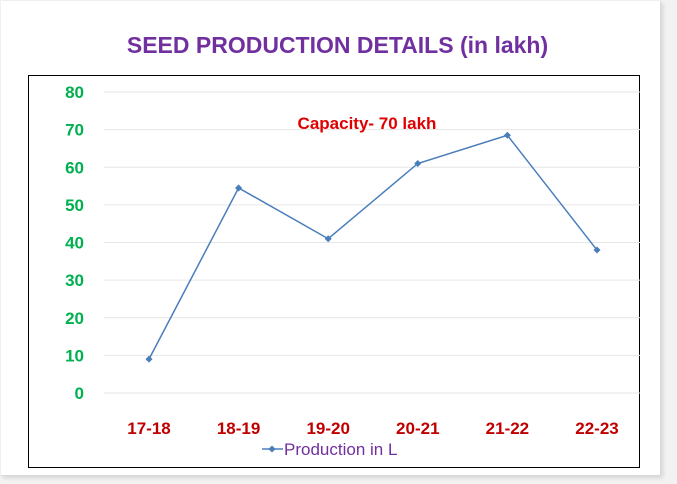  Describe the element at coordinates (74, 92) in the screenshot. I see `y-tick-label: 80` at that location.